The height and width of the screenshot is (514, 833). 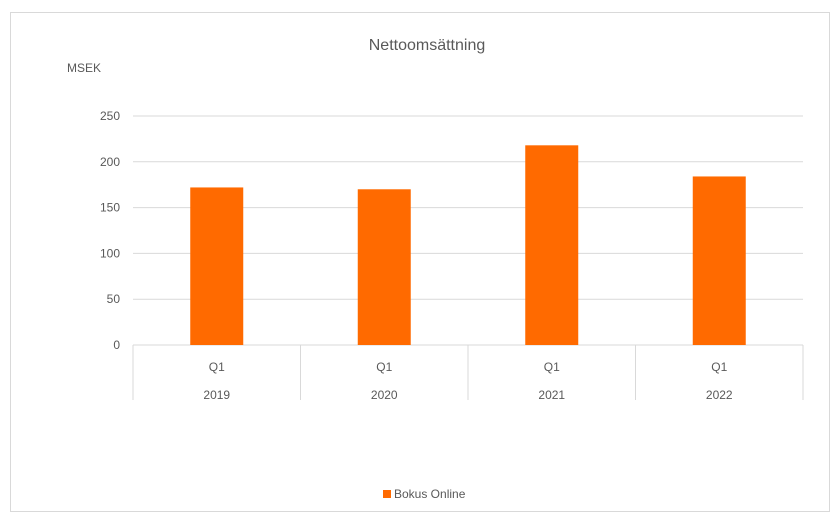 What do you see at coordinates (387, 494) in the screenshot?
I see `legend-swatch` at bounding box center [387, 494].